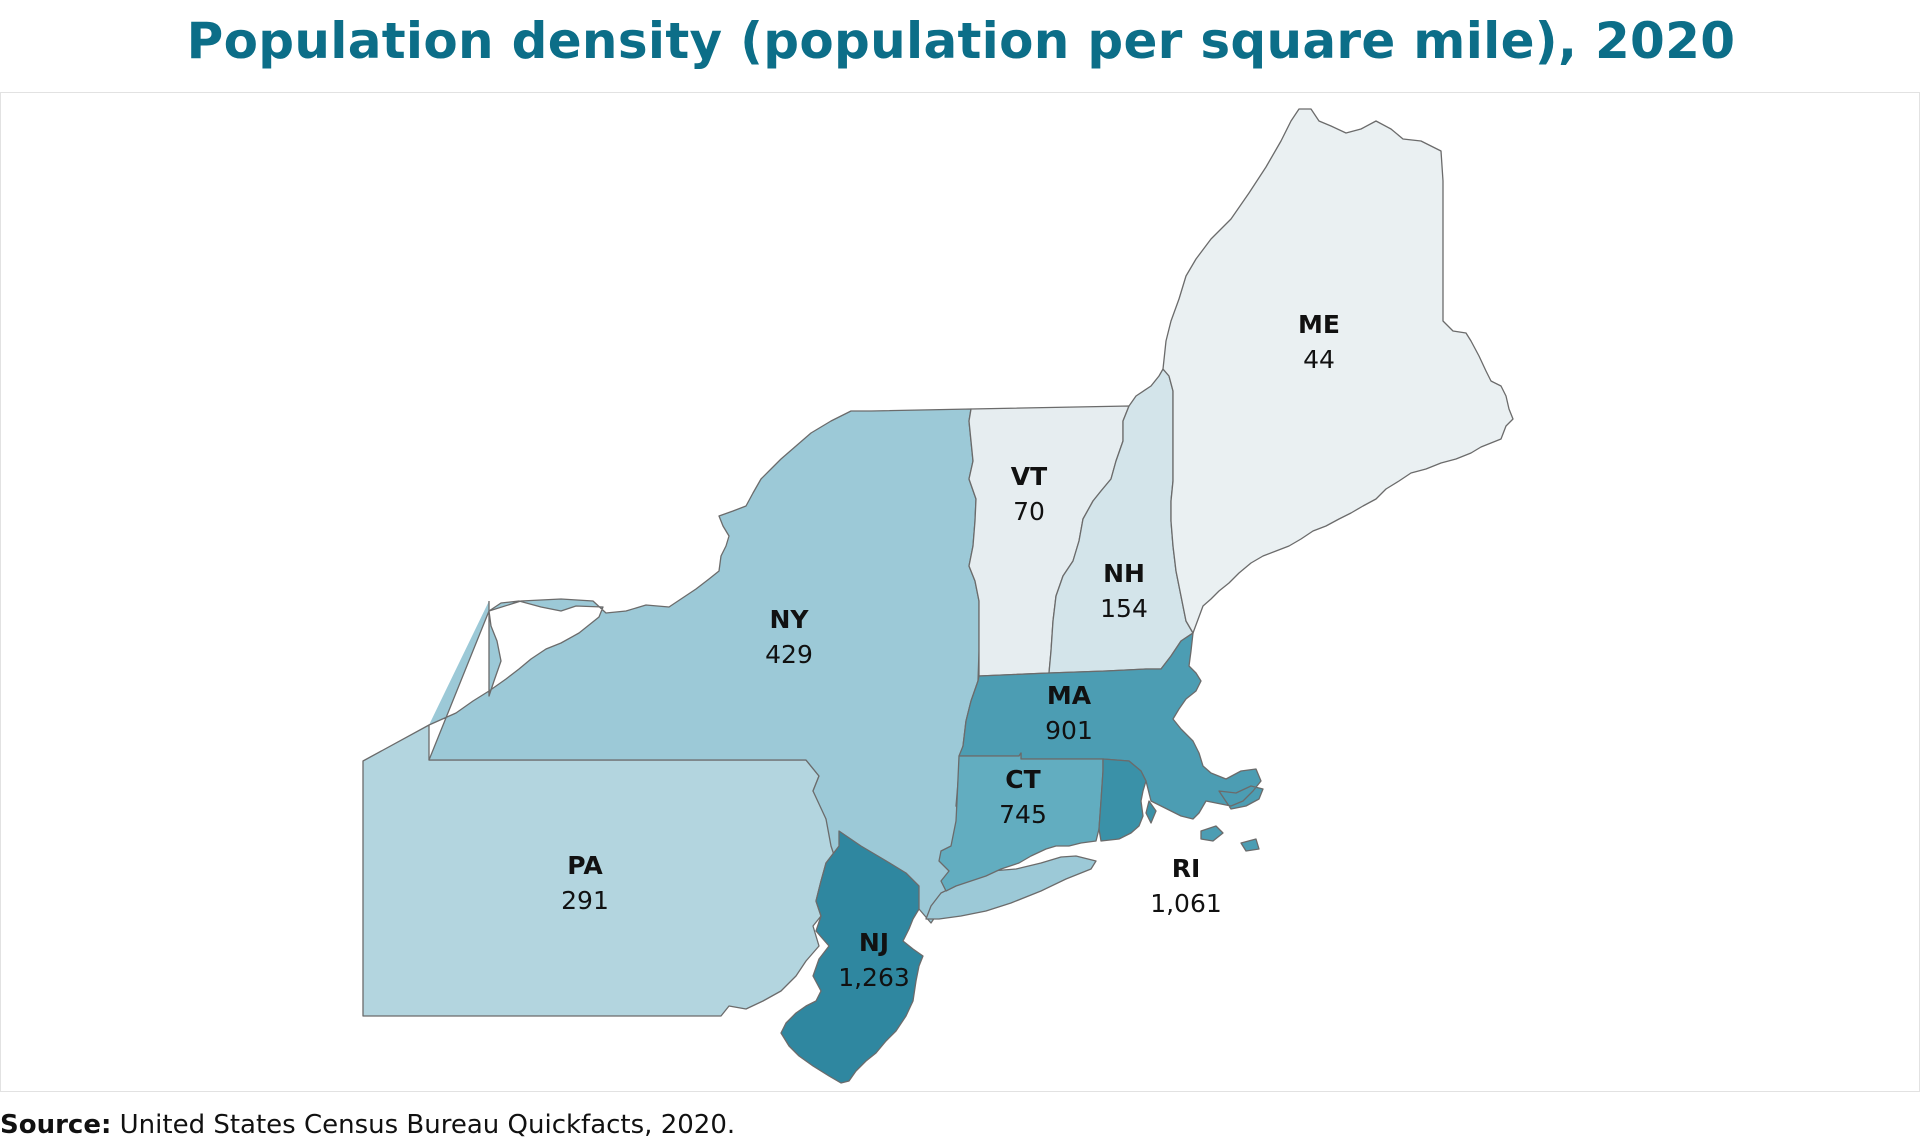 The image size is (1922, 1142). What do you see at coordinates (1069, 730) in the screenshot?
I see `state-value-ma: 901` at bounding box center [1069, 730].